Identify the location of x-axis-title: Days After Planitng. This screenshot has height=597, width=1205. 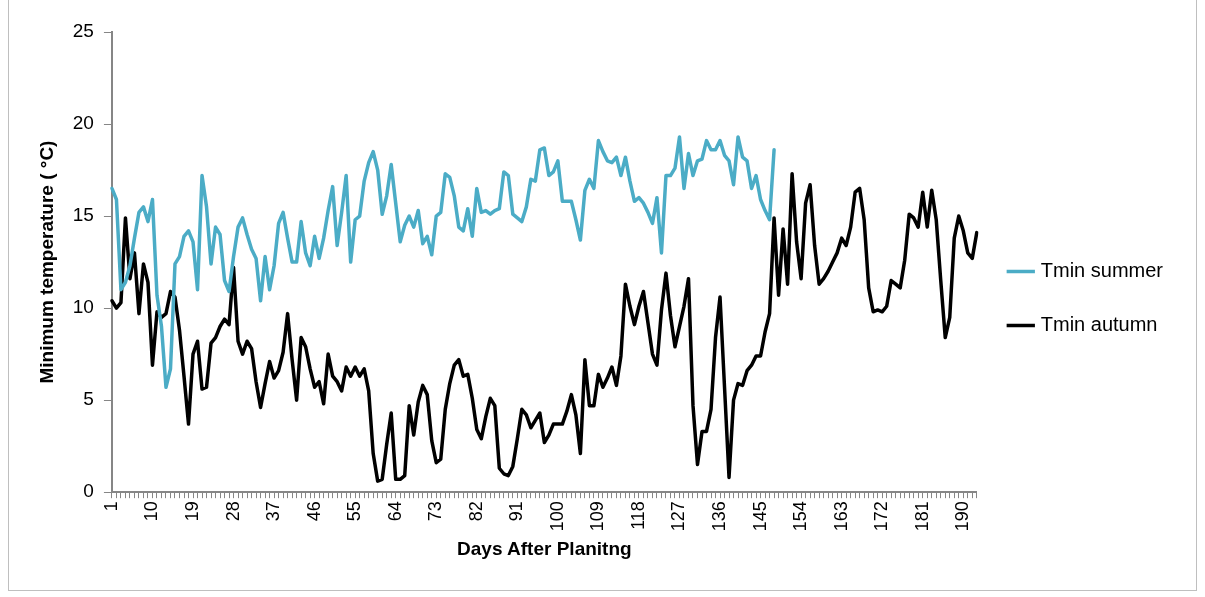
(544, 548).